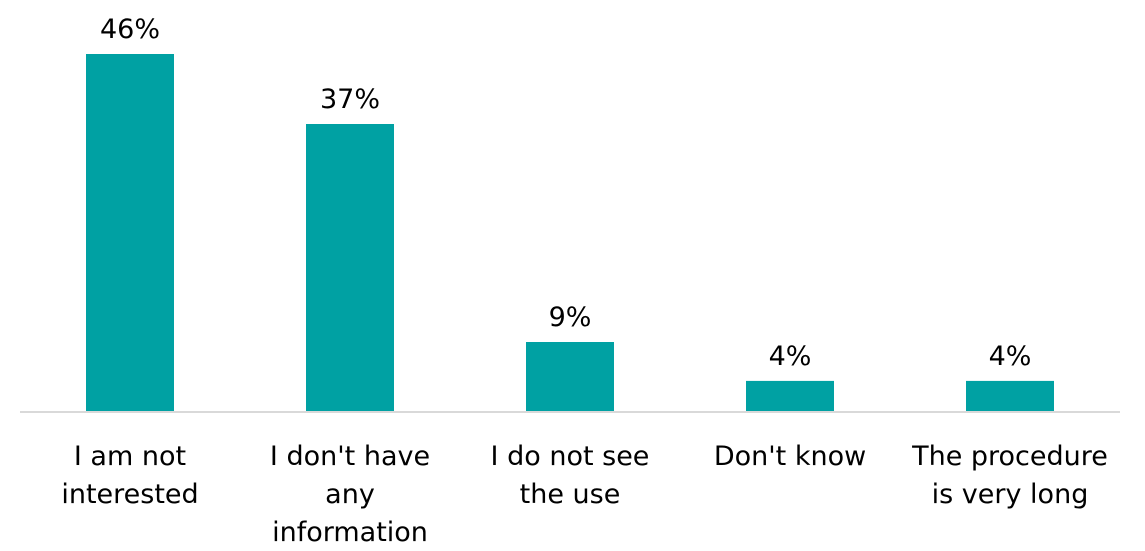 The width and height of the screenshot is (1145, 551). What do you see at coordinates (130, 456) in the screenshot?
I see `category-label-line: I am not` at bounding box center [130, 456].